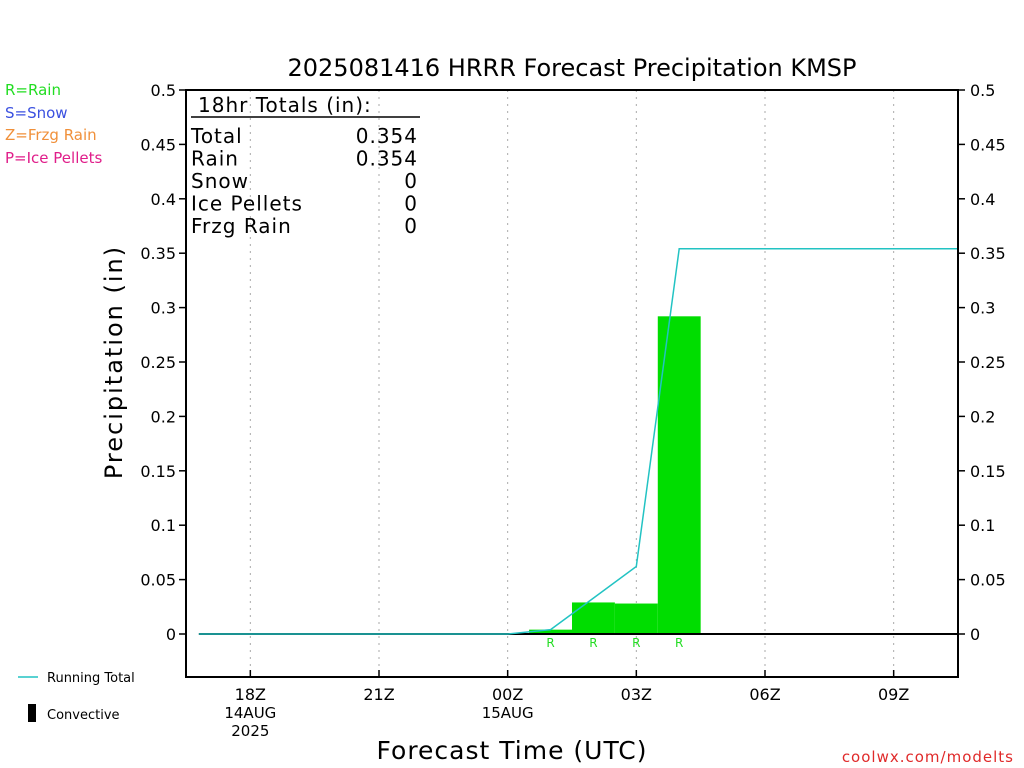 The height and width of the screenshot is (768, 1024). Describe the element at coordinates (550, 643) in the screenshot. I see `bar-ptype-label-0: R` at that location.